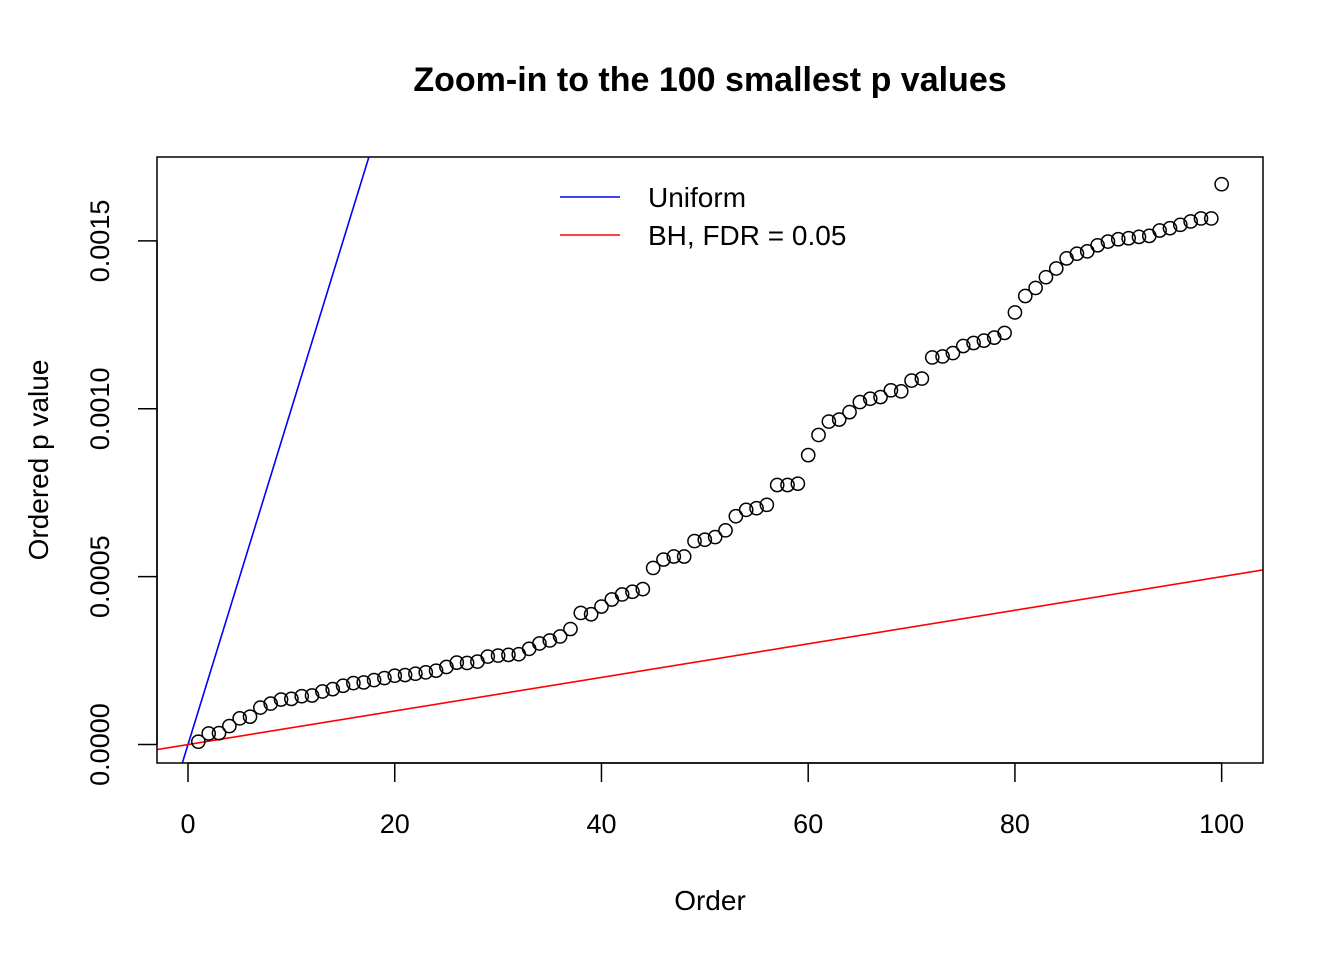  I want to click on y-tick-label: 0.0005, so click(100, 576).